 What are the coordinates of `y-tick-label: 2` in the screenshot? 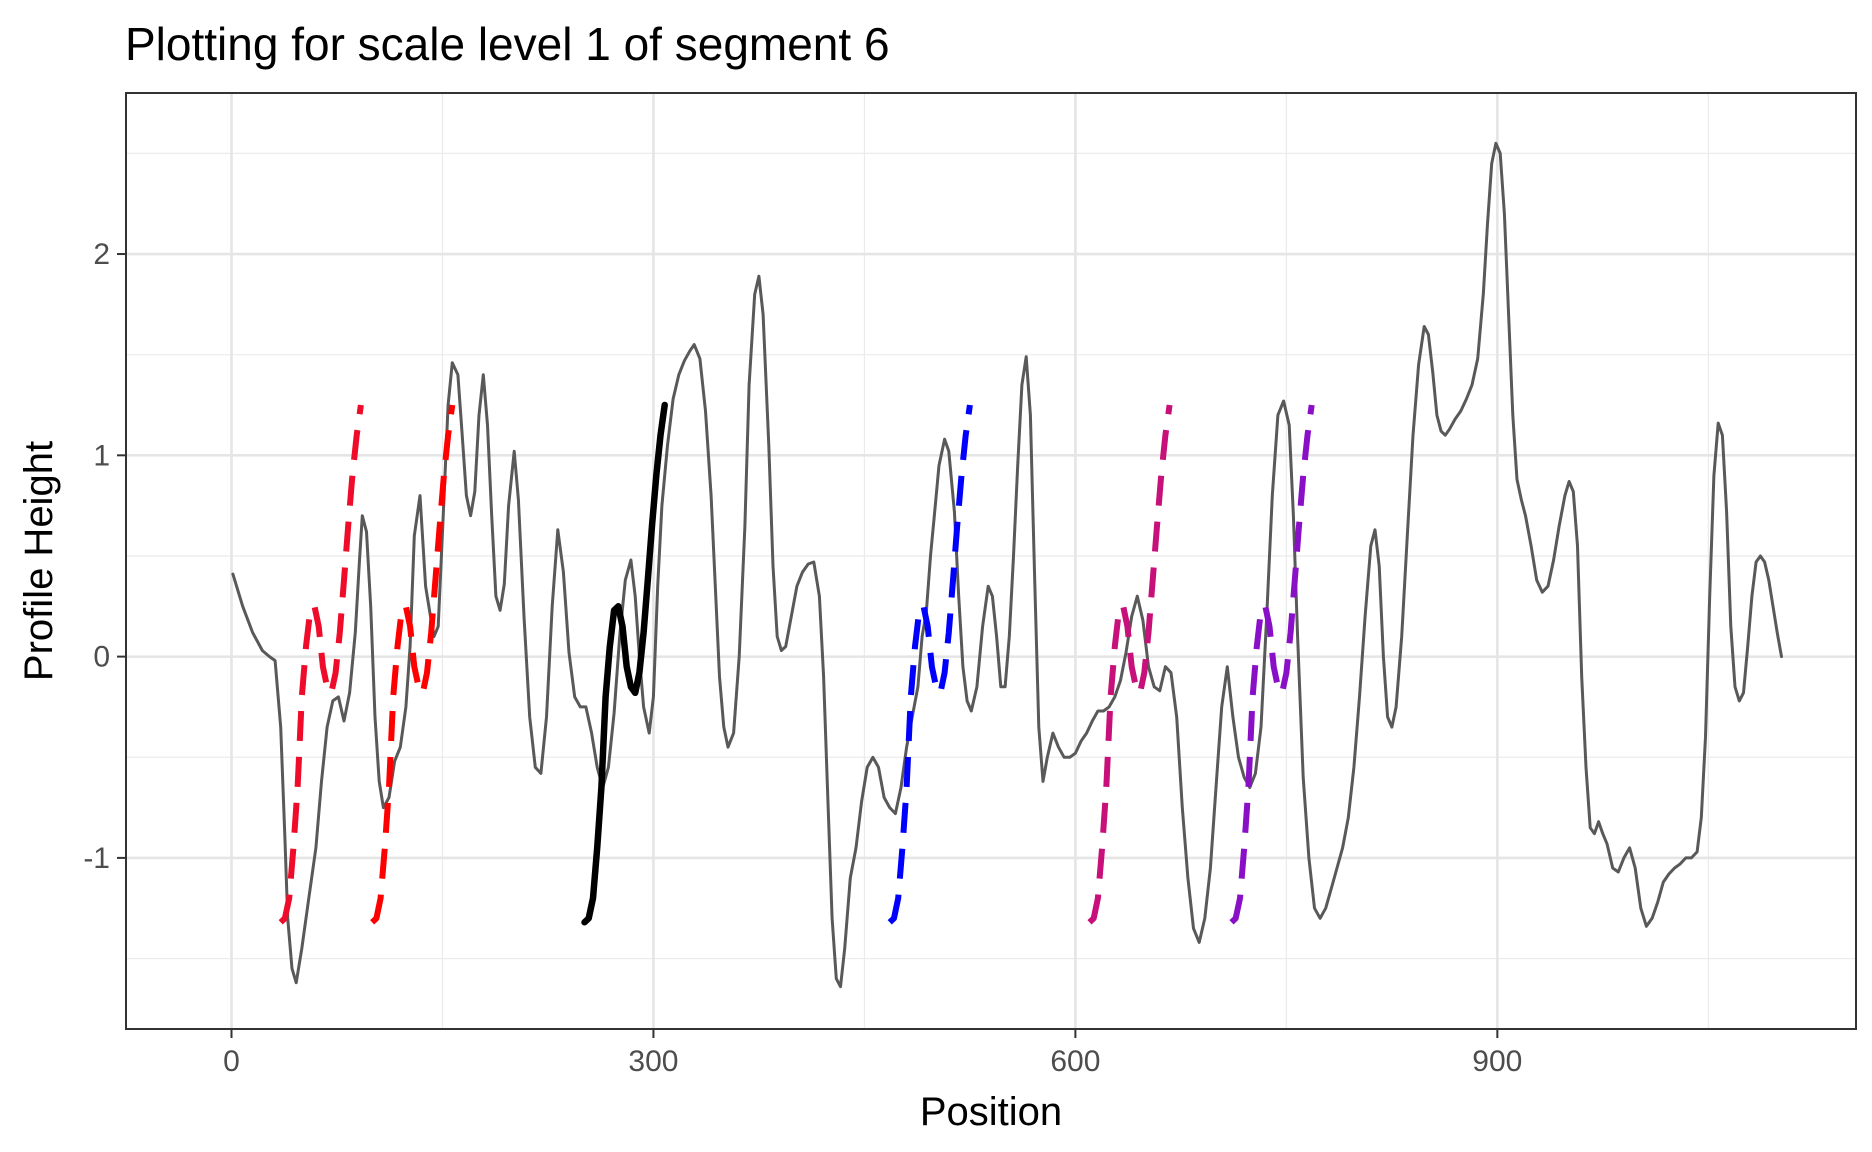 It's located at (101, 254).